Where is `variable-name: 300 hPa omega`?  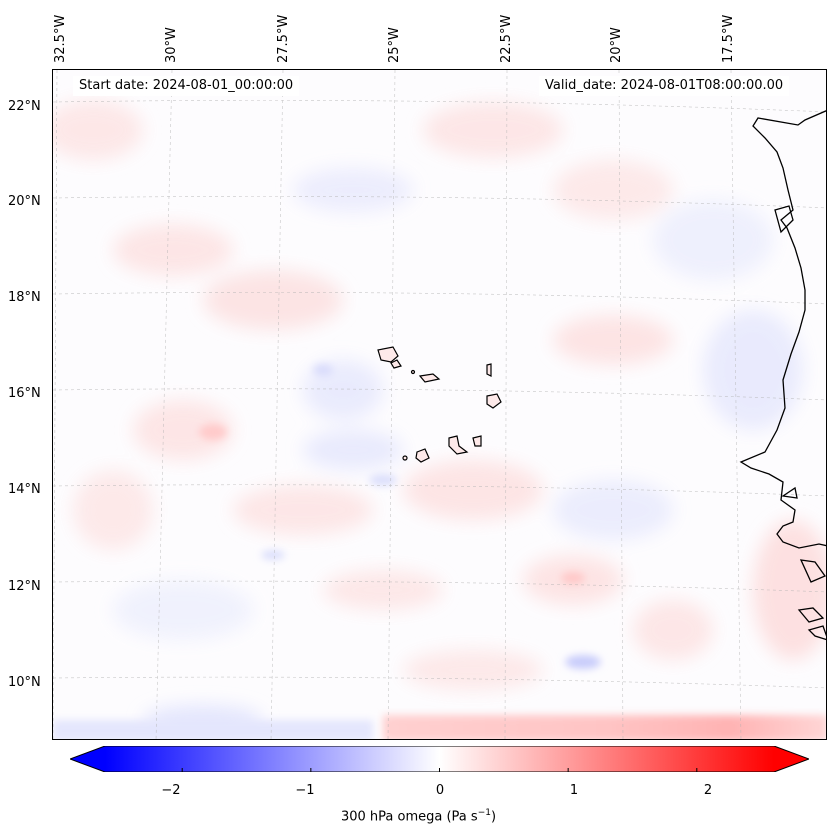
variable-name: 300 hPa omega is located at coordinates (391, 817).